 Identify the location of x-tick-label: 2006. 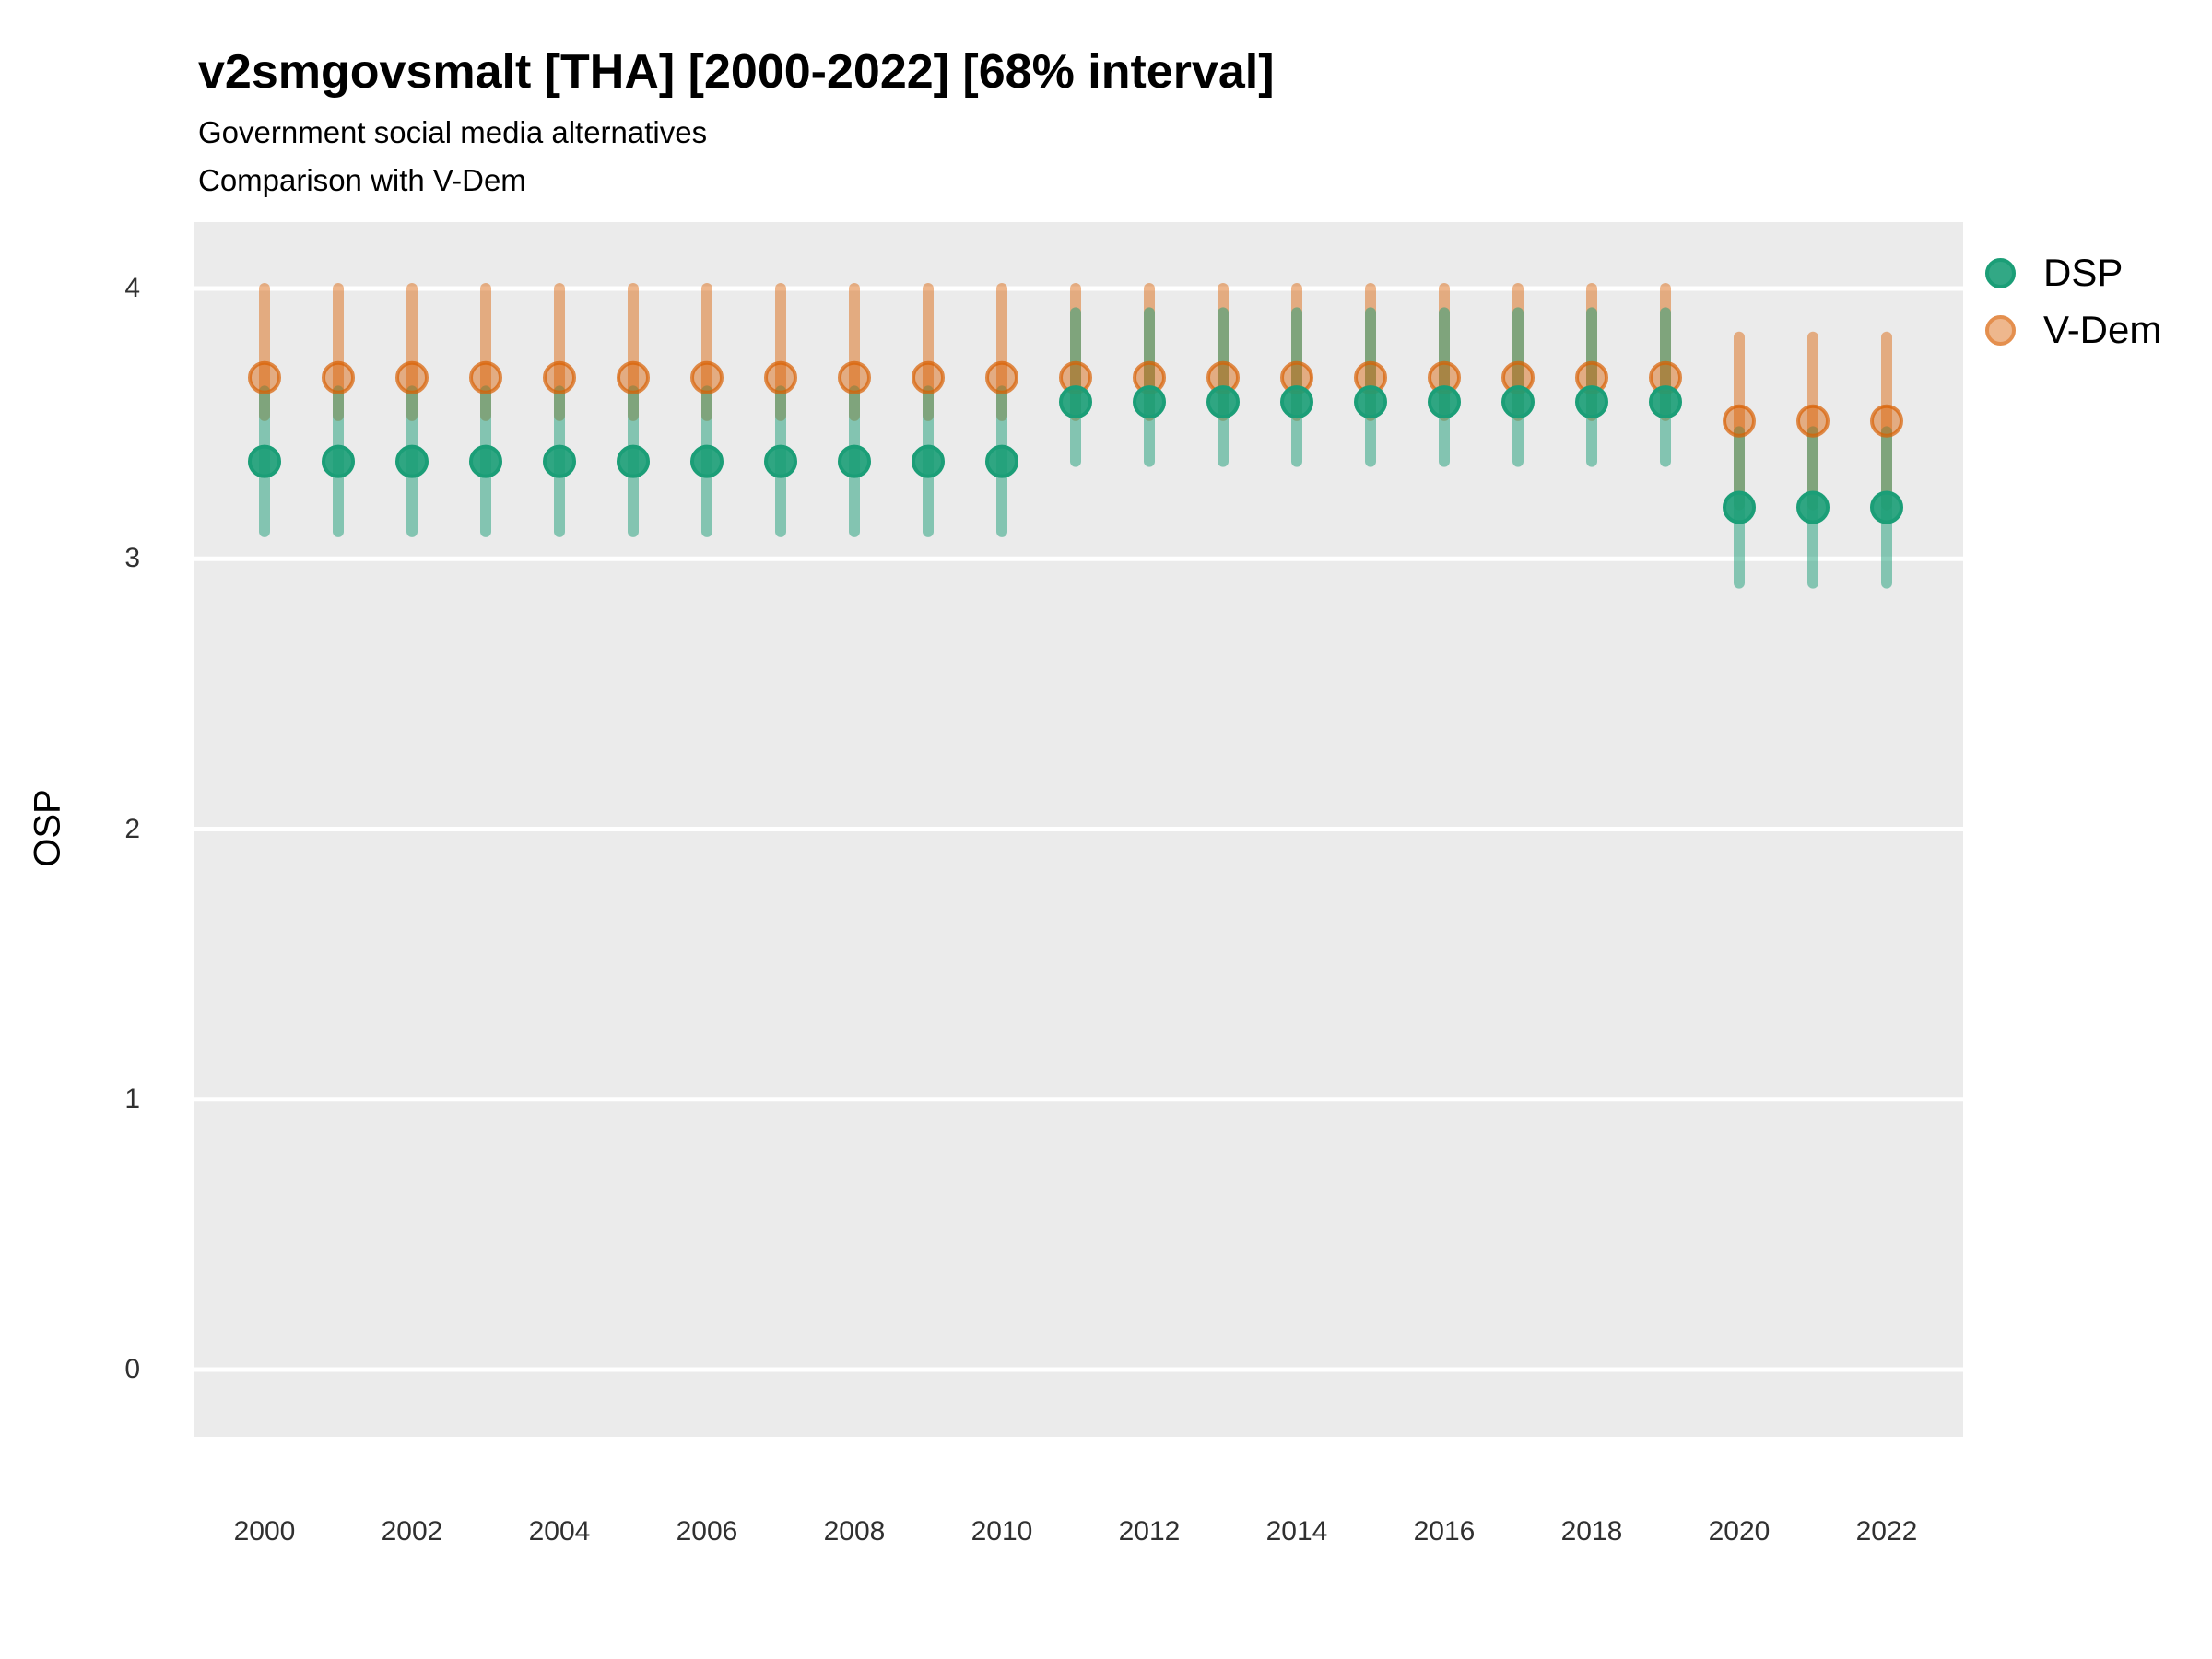
(707, 1531).